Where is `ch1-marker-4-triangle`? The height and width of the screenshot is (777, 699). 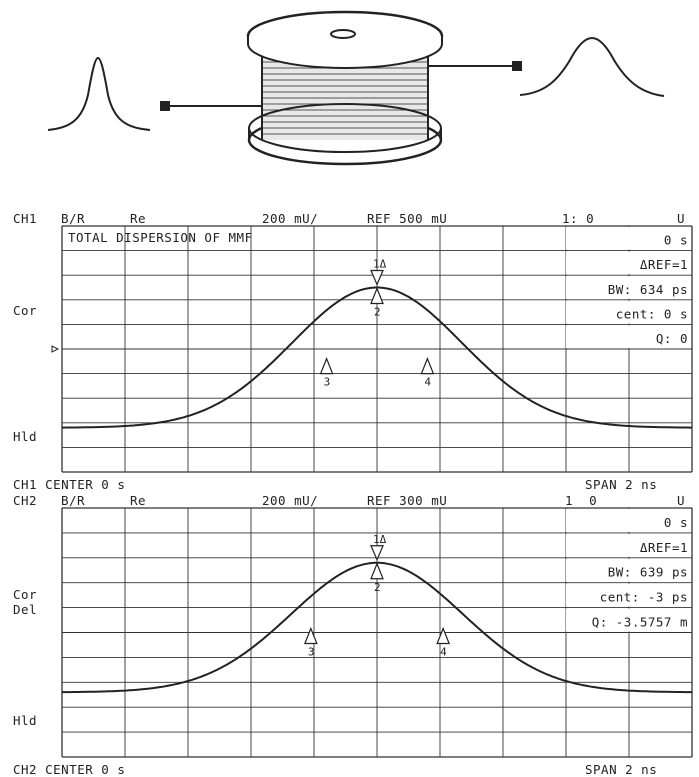
ch1-marker-4-triangle is located at coordinates (427, 365).